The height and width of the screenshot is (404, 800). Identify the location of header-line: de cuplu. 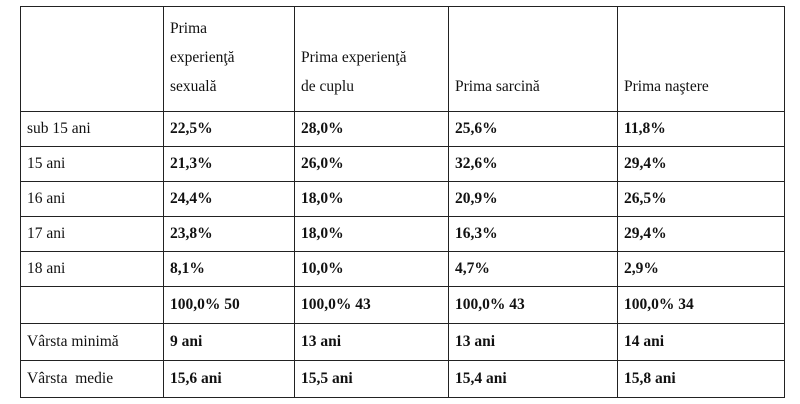
(371, 86).